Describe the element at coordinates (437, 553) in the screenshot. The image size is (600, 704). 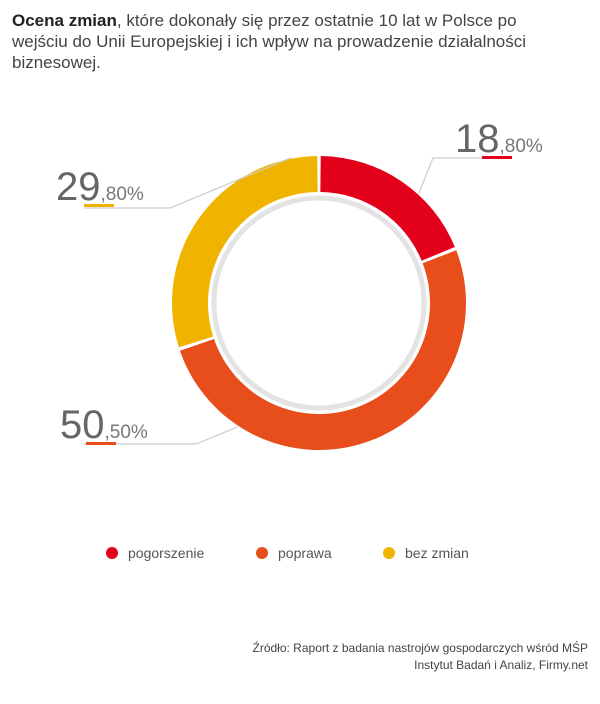
I see `legend-label-bez-zmian: bez zmian` at that location.